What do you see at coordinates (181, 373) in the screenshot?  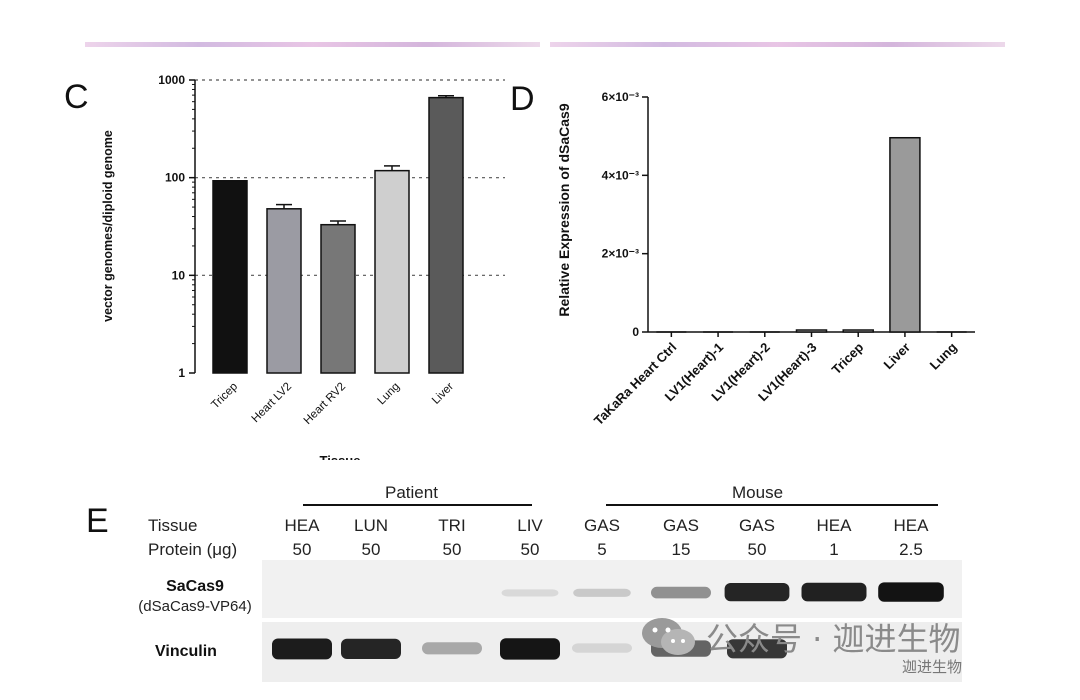 I see `y-tick-label: 1` at bounding box center [181, 373].